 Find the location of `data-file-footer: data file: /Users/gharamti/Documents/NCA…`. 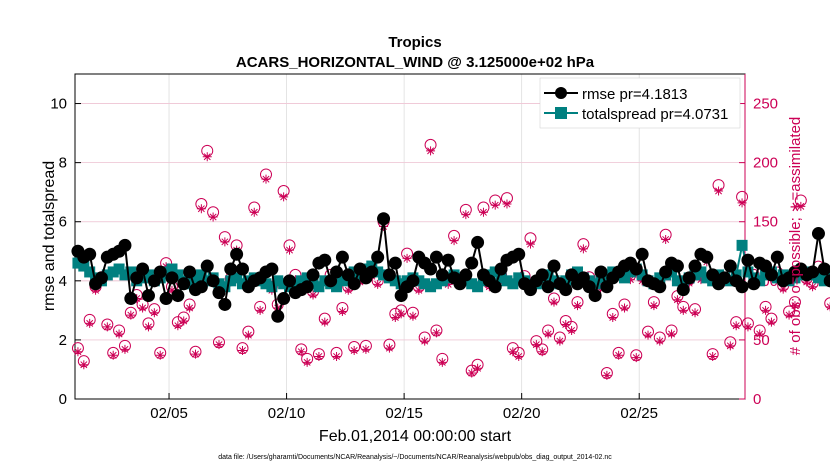

data-file-footer: data file: /Users/gharamti/Documents/NCA… is located at coordinates (415, 457).